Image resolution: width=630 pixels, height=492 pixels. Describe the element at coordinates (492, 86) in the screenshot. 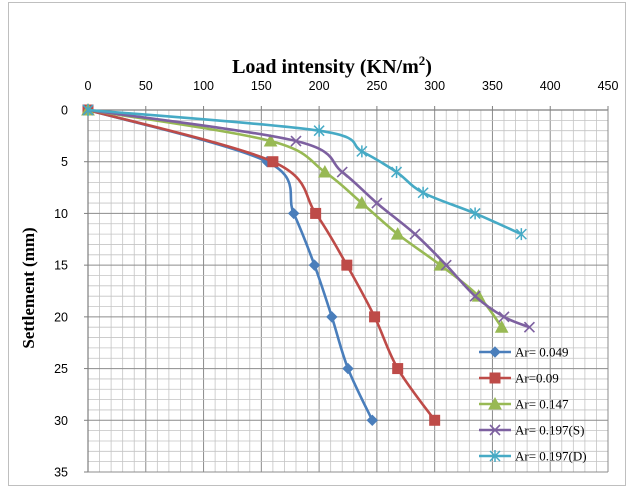

I see `x-tick-label: 350` at that location.